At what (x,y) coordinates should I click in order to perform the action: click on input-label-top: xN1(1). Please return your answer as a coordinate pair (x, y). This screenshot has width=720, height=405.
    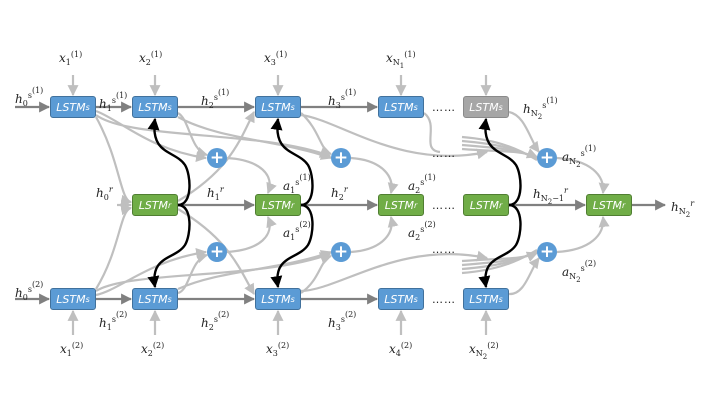
    Looking at the image, I should click on (401, 60).